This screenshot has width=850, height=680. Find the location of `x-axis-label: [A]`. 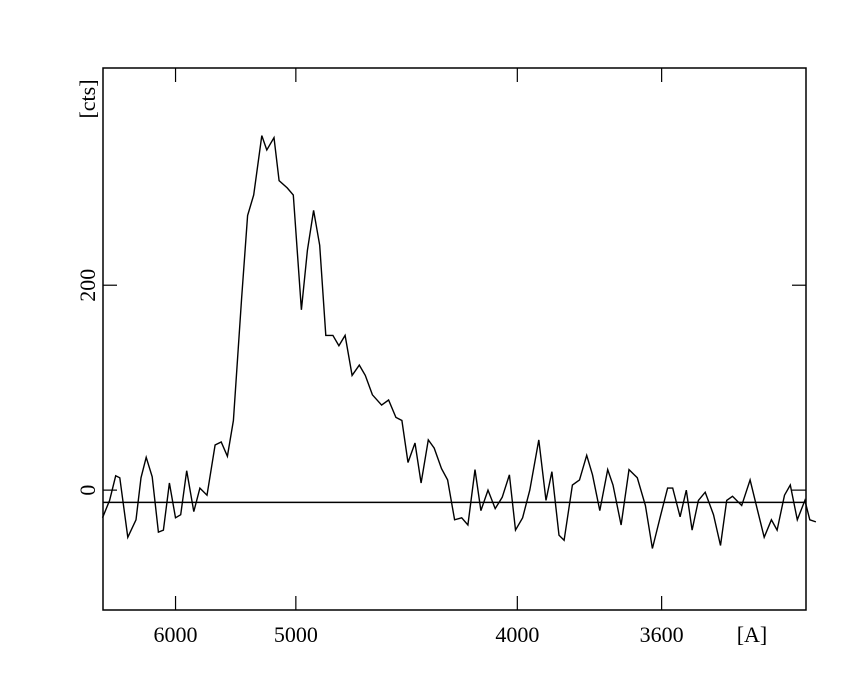

x-axis-label: [A] is located at coordinates (752, 634).